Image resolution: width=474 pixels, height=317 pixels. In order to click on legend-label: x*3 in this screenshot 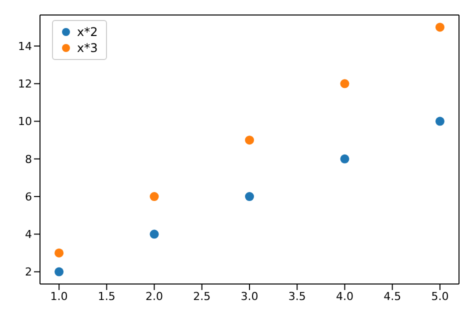, I will do `click(87, 48)`.